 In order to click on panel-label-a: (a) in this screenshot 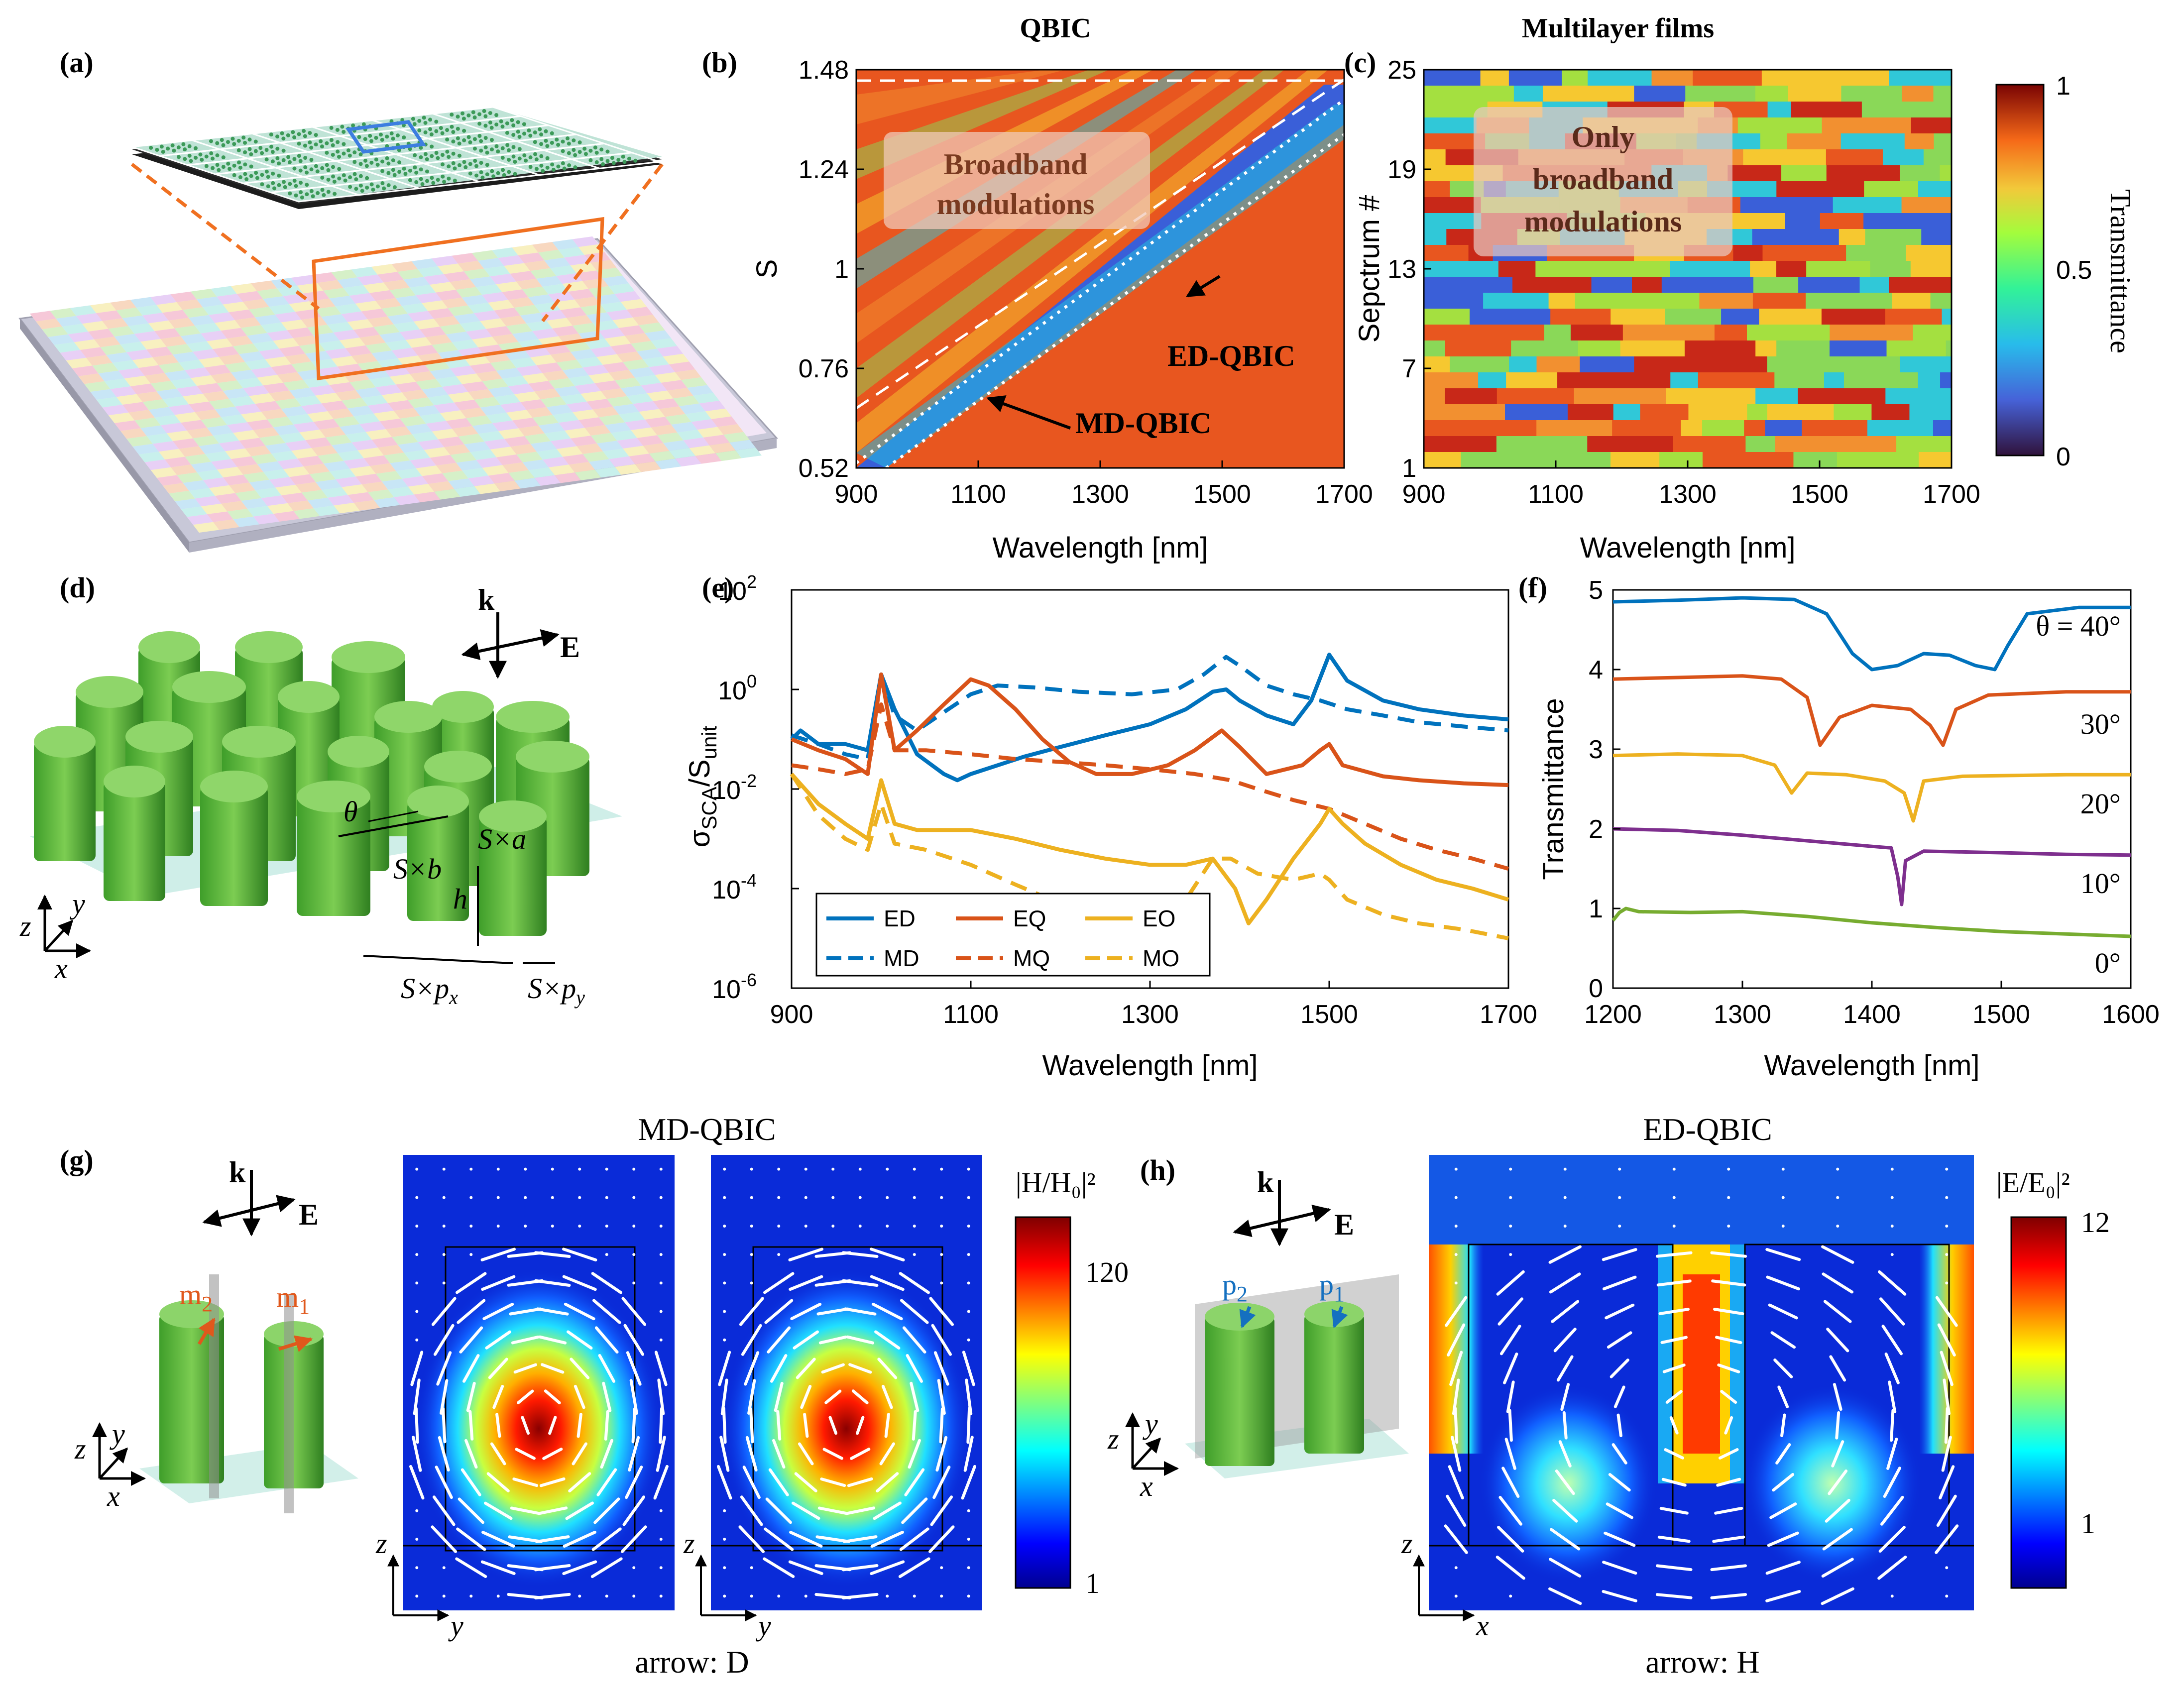, I will do `click(77, 62)`.